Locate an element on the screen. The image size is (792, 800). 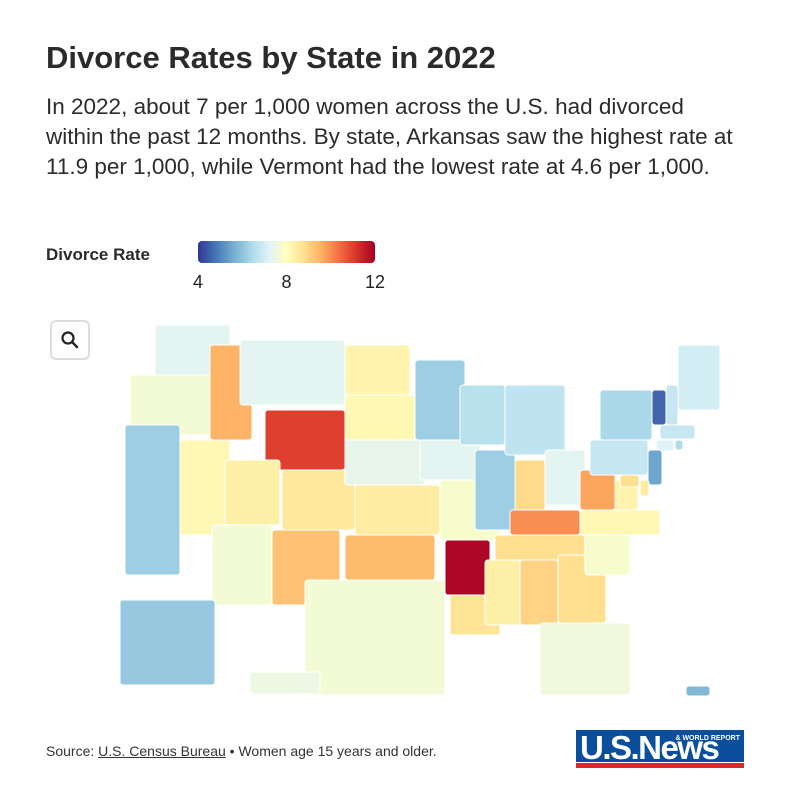
source-label: Source: is located at coordinates (70, 751).